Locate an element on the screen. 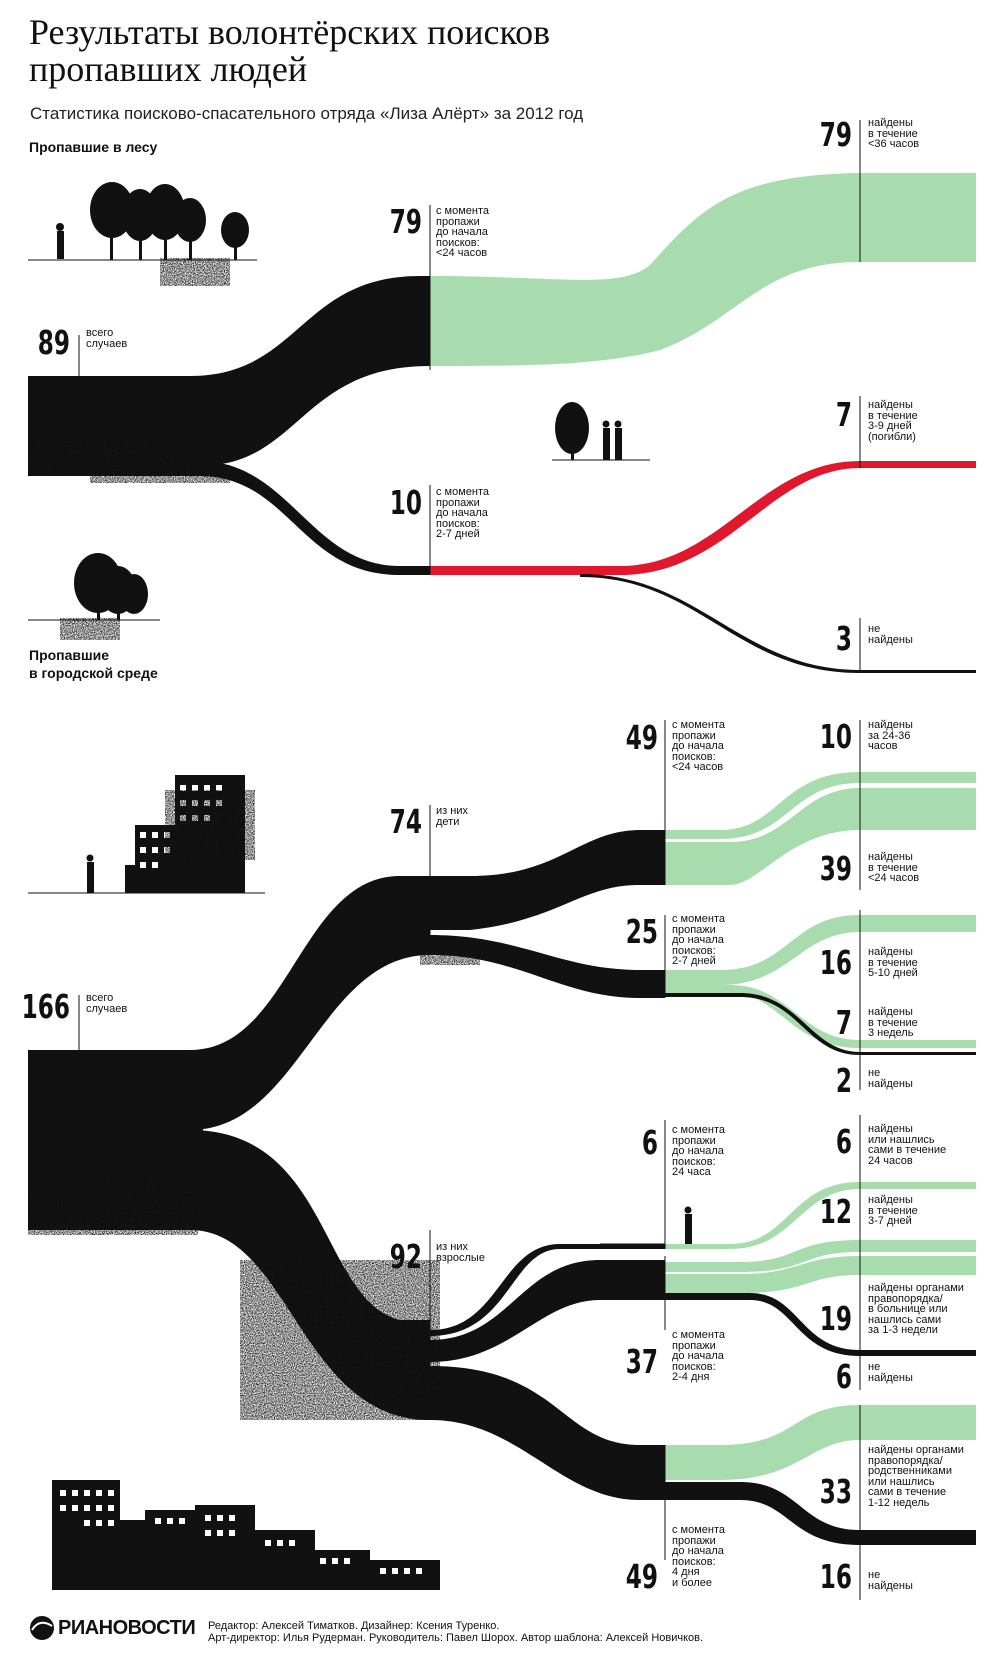 Image resolution: width=998 pixels, height=1660 pixels. urban-flow-a-24h is located at coordinates (547, 1290).